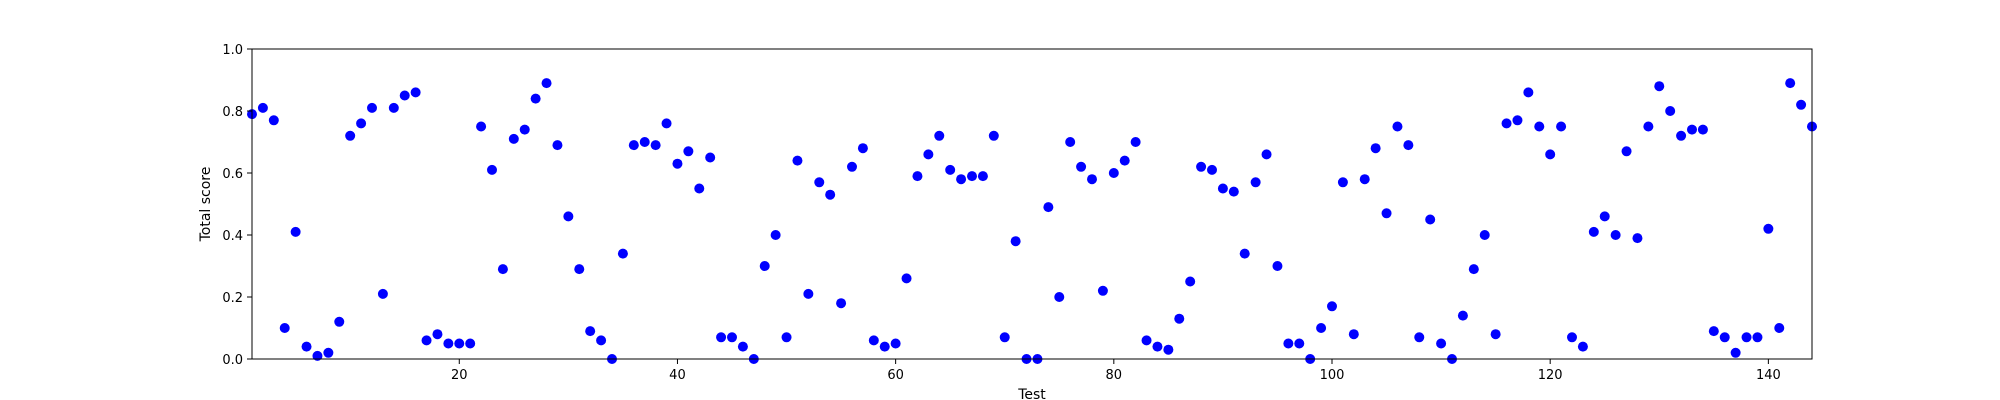 The width and height of the screenshot is (2000, 400). I want to click on x-axis: 20 40 60 80 100 120 140, so click(1116, 371).